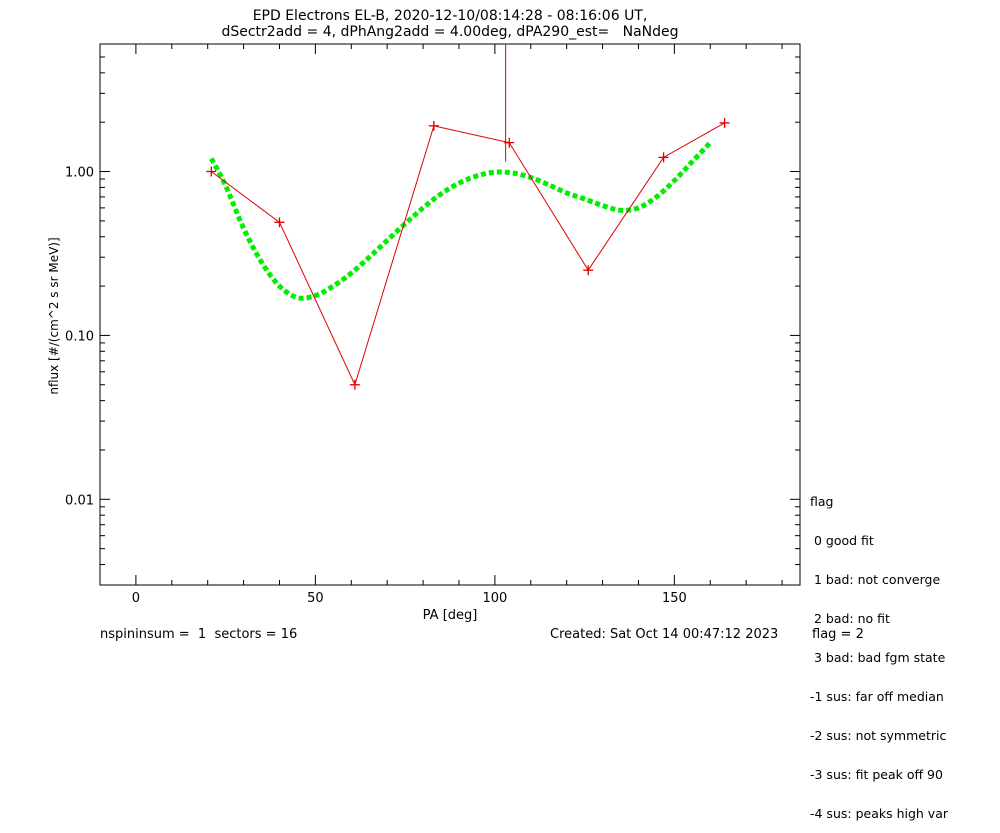 Image resolution: width=1000 pixels, height=833 pixels. What do you see at coordinates (877, 696) in the screenshot?
I see `legend-item: -1 sus: far off median` at bounding box center [877, 696].